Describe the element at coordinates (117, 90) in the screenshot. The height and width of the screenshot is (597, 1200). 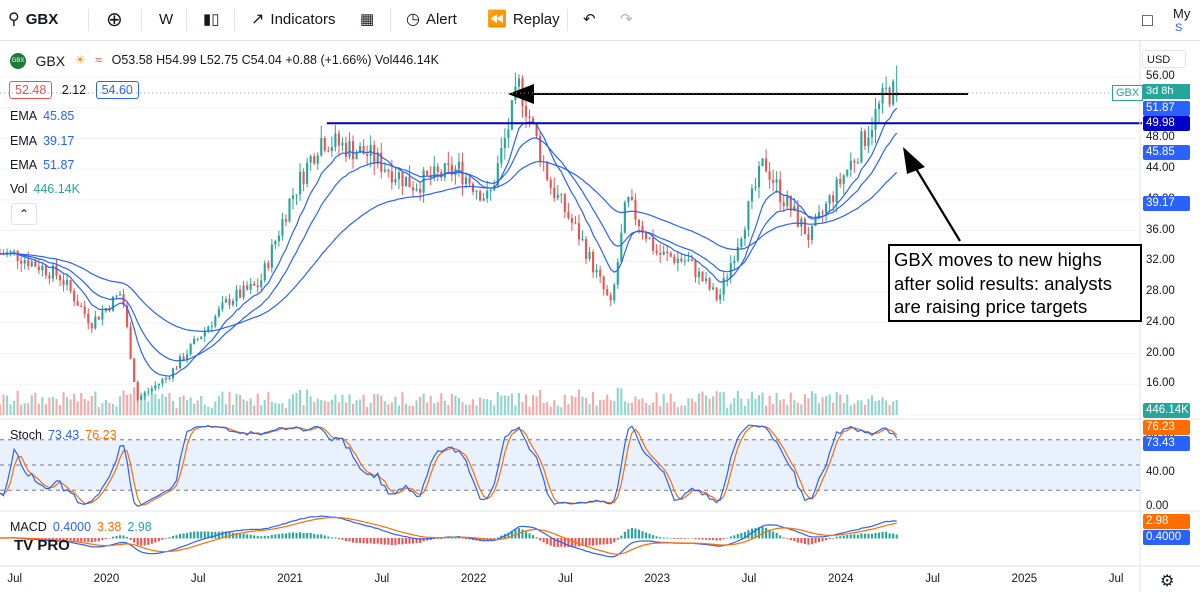
I see `ask-price: 54.60` at that location.